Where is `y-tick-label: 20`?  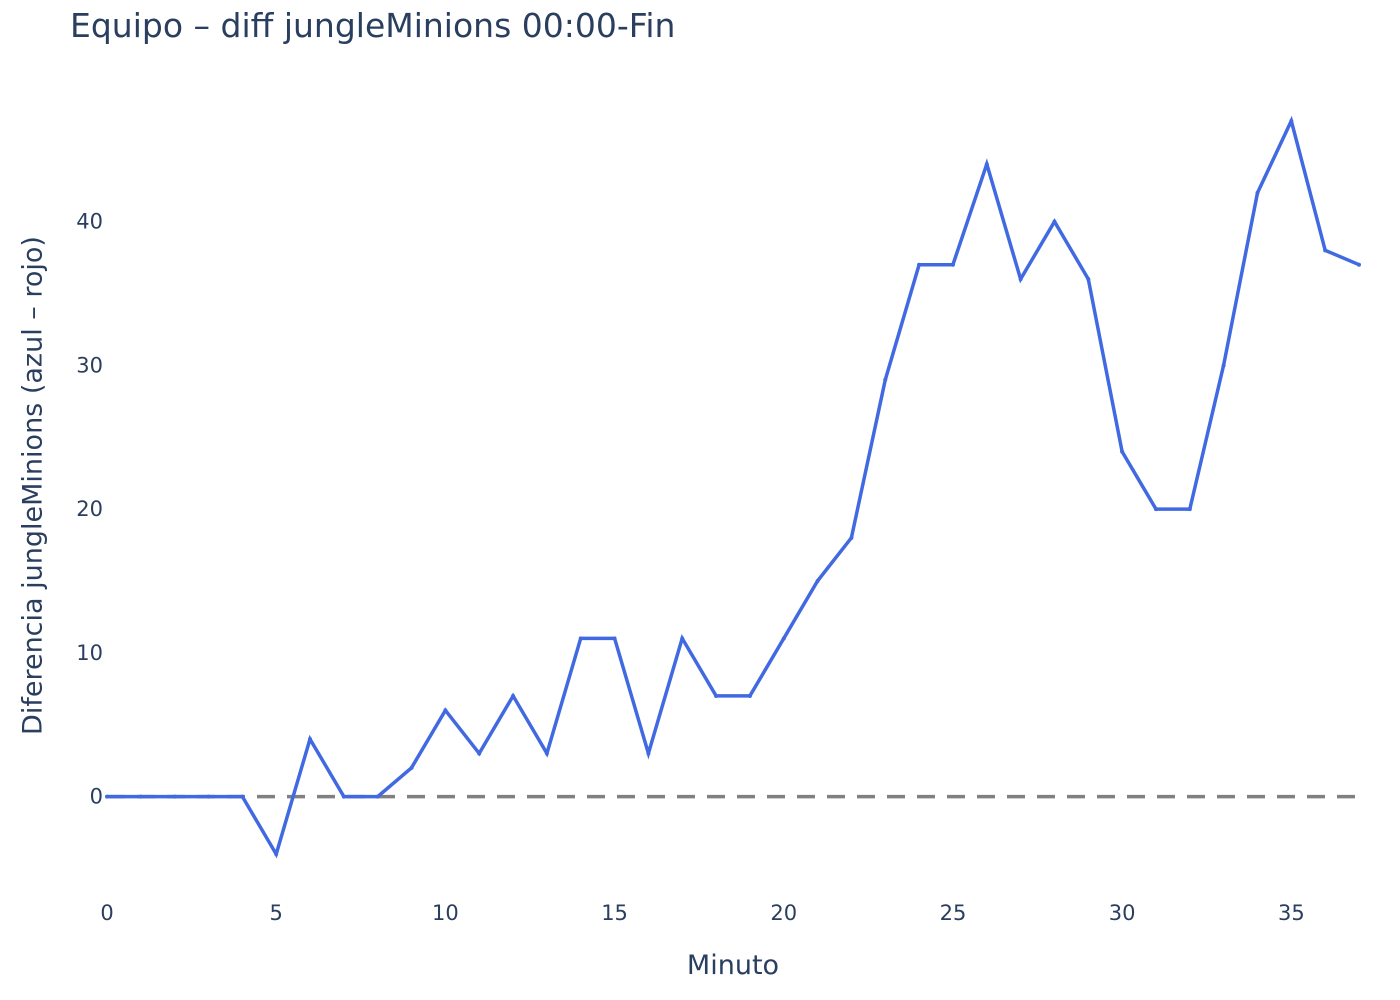 y-tick-label: 20 is located at coordinates (89, 509).